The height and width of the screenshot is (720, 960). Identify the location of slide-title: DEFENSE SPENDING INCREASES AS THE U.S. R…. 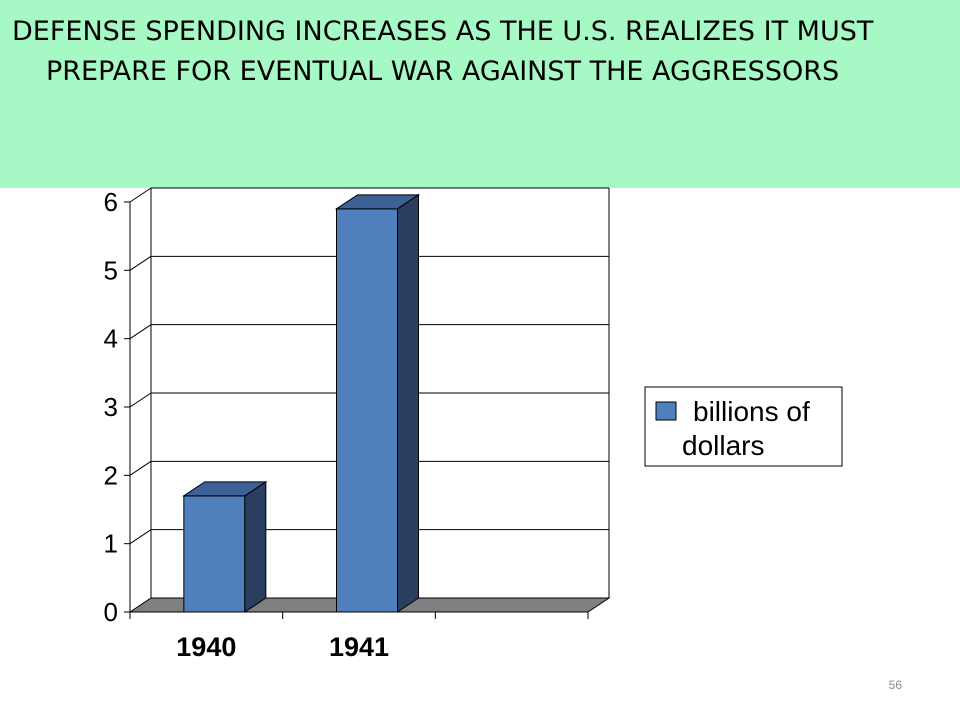
(472, 52).